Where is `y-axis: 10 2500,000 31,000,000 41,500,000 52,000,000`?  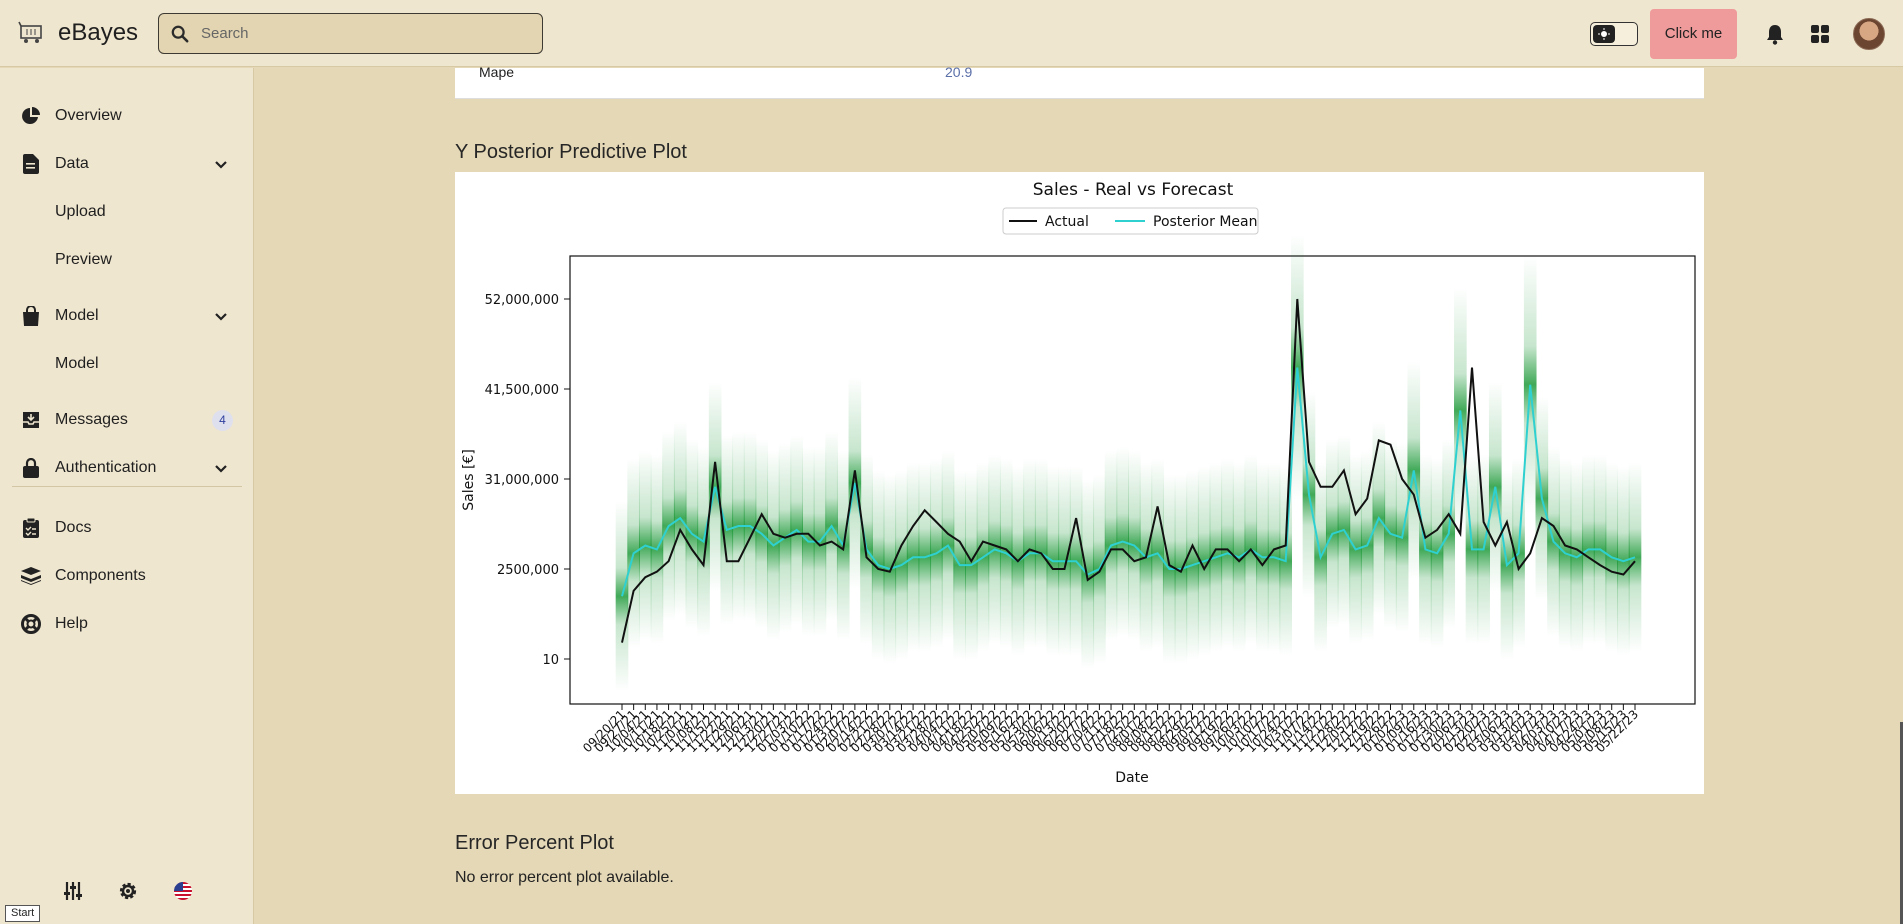
y-axis: 10 2500,000 31,000,000 41,500,000 52,000,000 is located at coordinates (527, 480).